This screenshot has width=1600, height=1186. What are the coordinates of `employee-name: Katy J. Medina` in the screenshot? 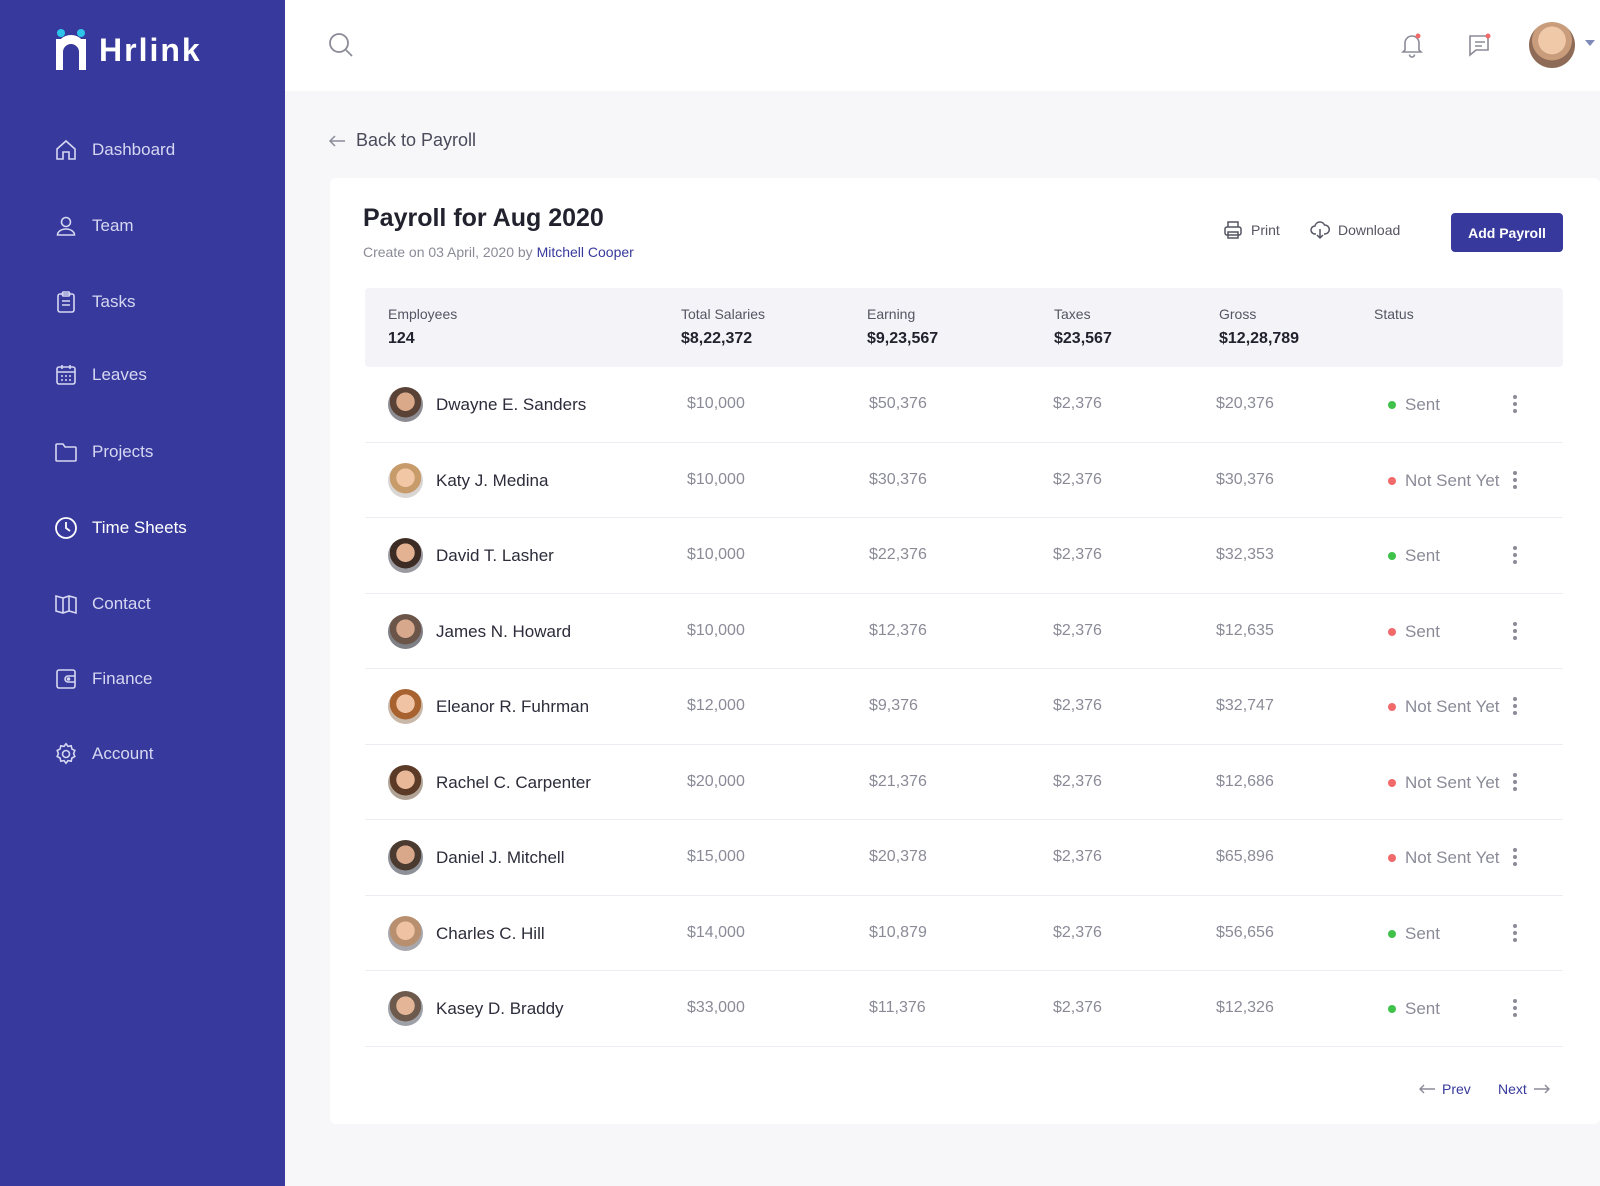 It's located at (492, 480).